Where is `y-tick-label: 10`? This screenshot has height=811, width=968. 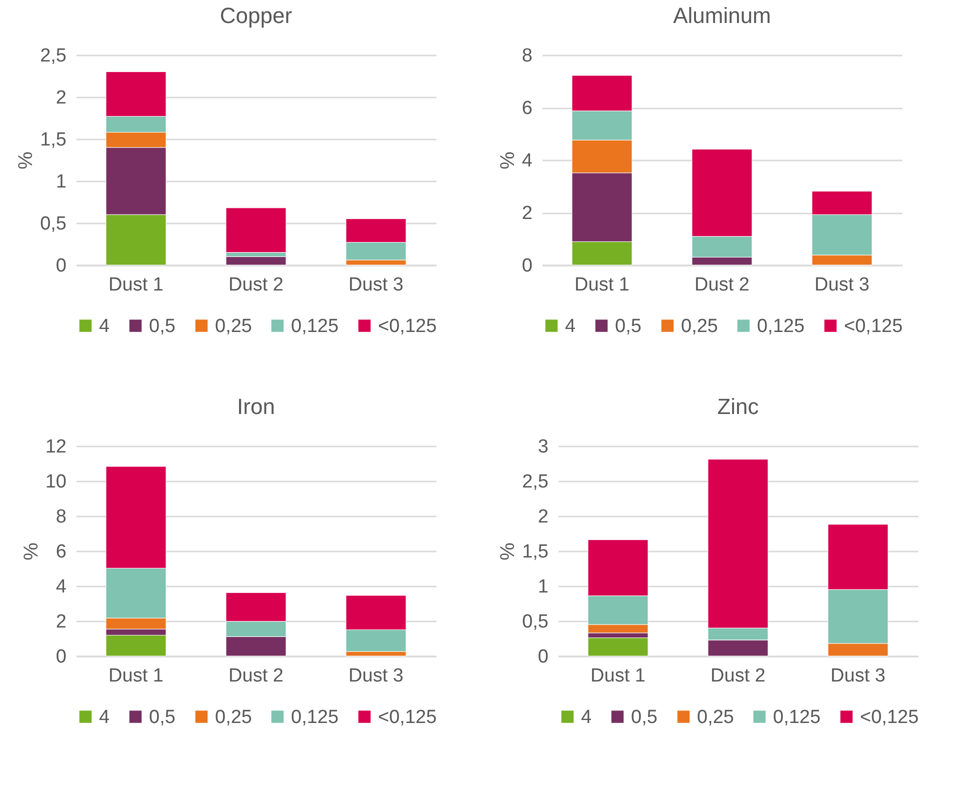 y-tick-label: 10 is located at coordinates (55, 482).